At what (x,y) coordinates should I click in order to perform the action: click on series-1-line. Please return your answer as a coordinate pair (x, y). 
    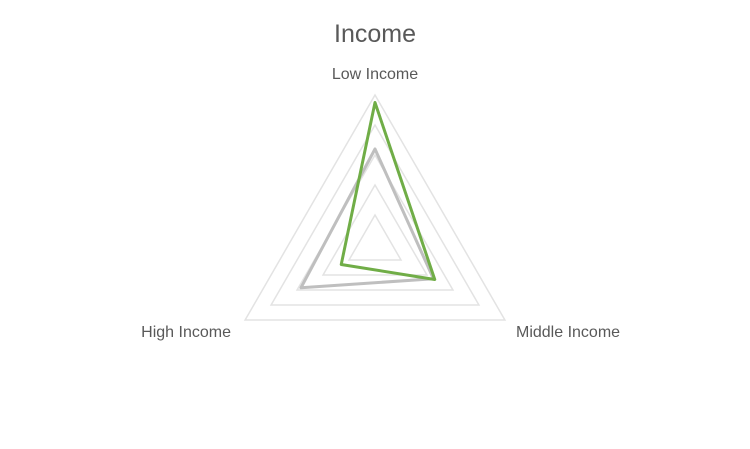
    Looking at the image, I should click on (367, 218).